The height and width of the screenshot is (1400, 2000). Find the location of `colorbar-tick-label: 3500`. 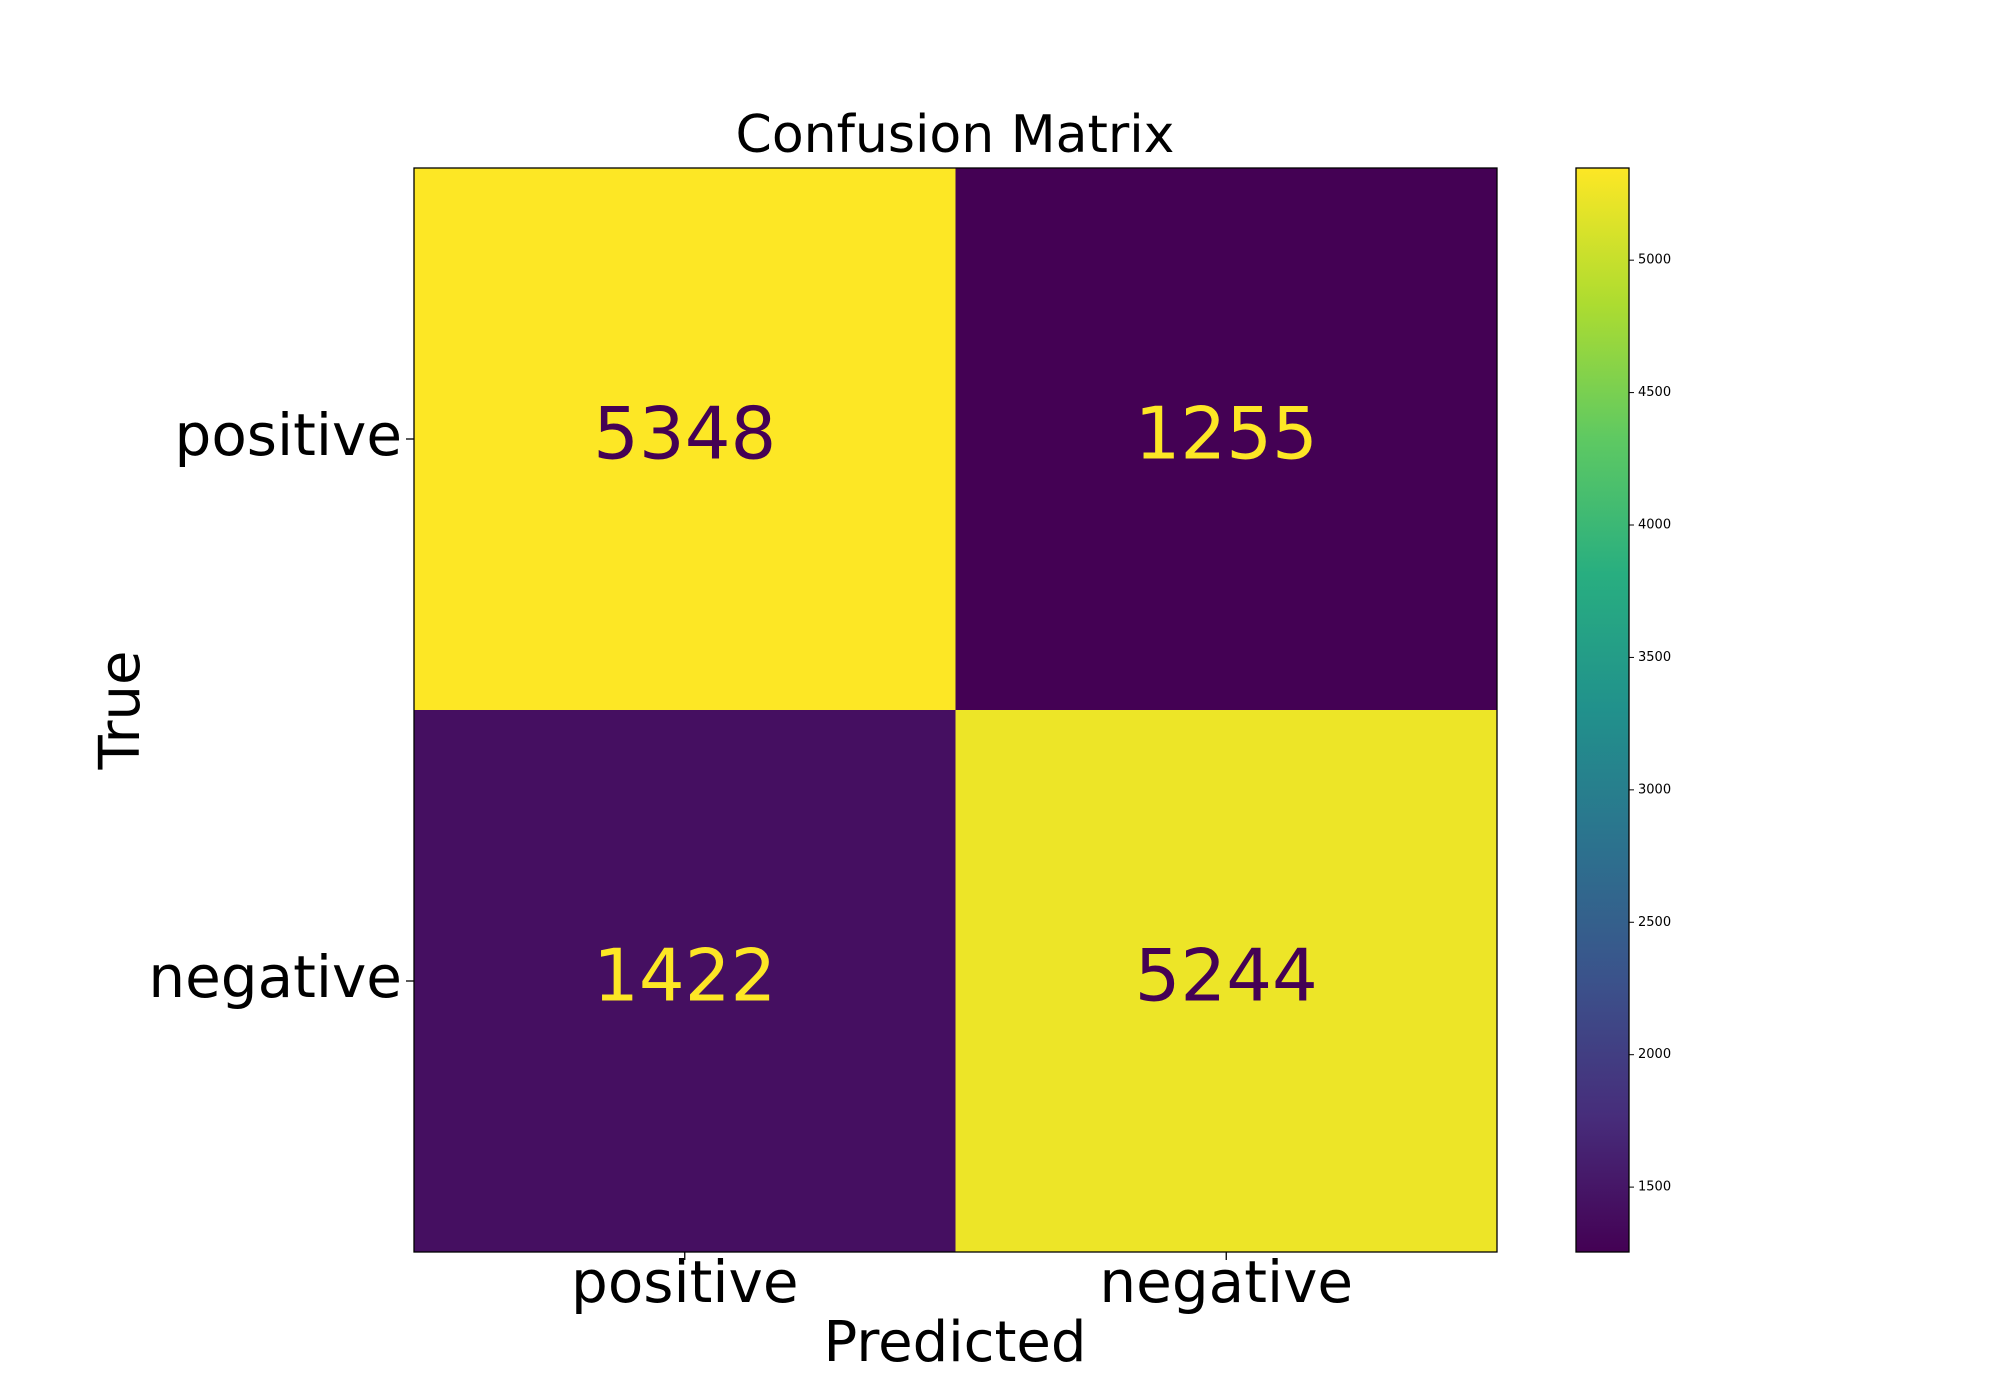

colorbar-tick-label: 3500 is located at coordinates (1654, 657).